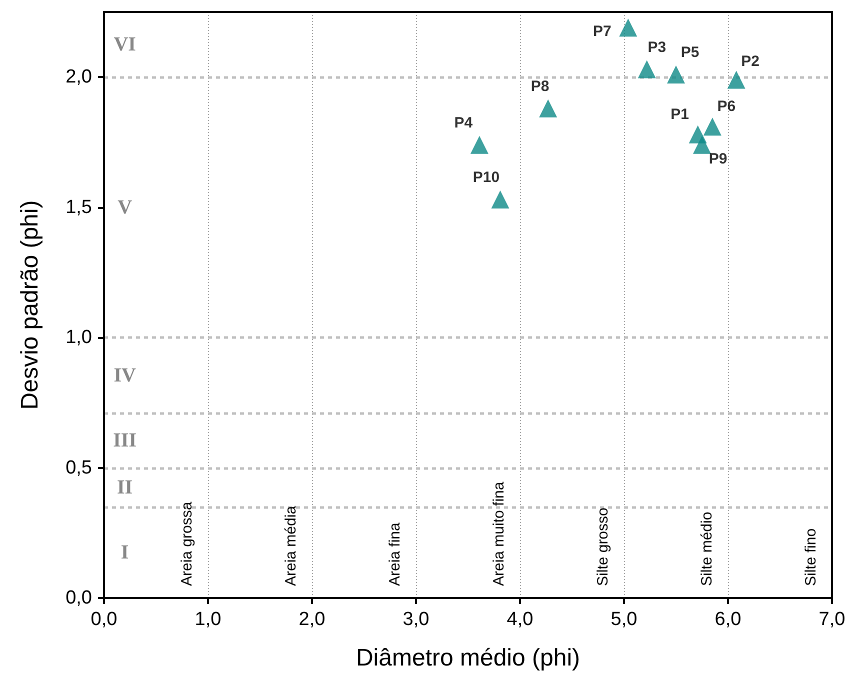 The height and width of the screenshot is (690, 851). Describe the element at coordinates (811, 557) in the screenshot. I see `annotation: Silte fino` at that location.